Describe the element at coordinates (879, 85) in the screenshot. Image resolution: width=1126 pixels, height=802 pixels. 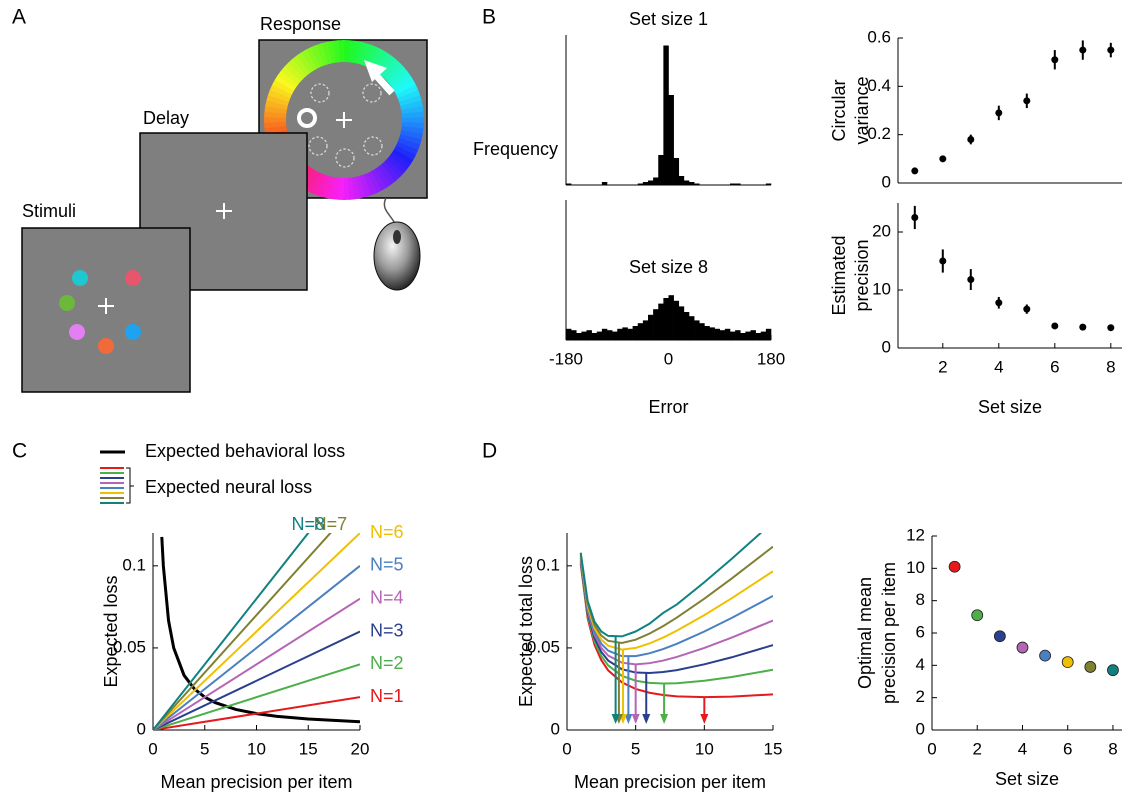
I see `y-tick-label: 0.4` at that location.